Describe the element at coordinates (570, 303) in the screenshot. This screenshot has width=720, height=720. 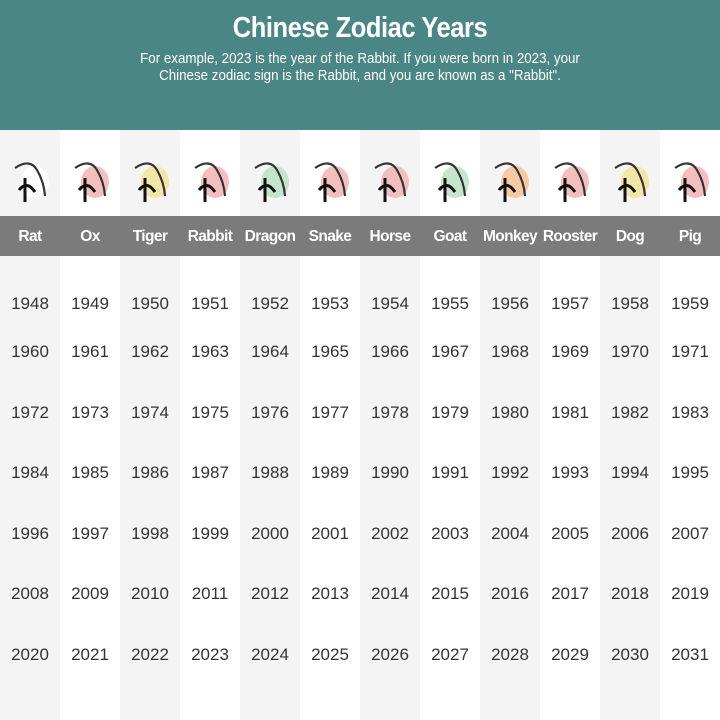
I see `year-cell: 1957` at that location.